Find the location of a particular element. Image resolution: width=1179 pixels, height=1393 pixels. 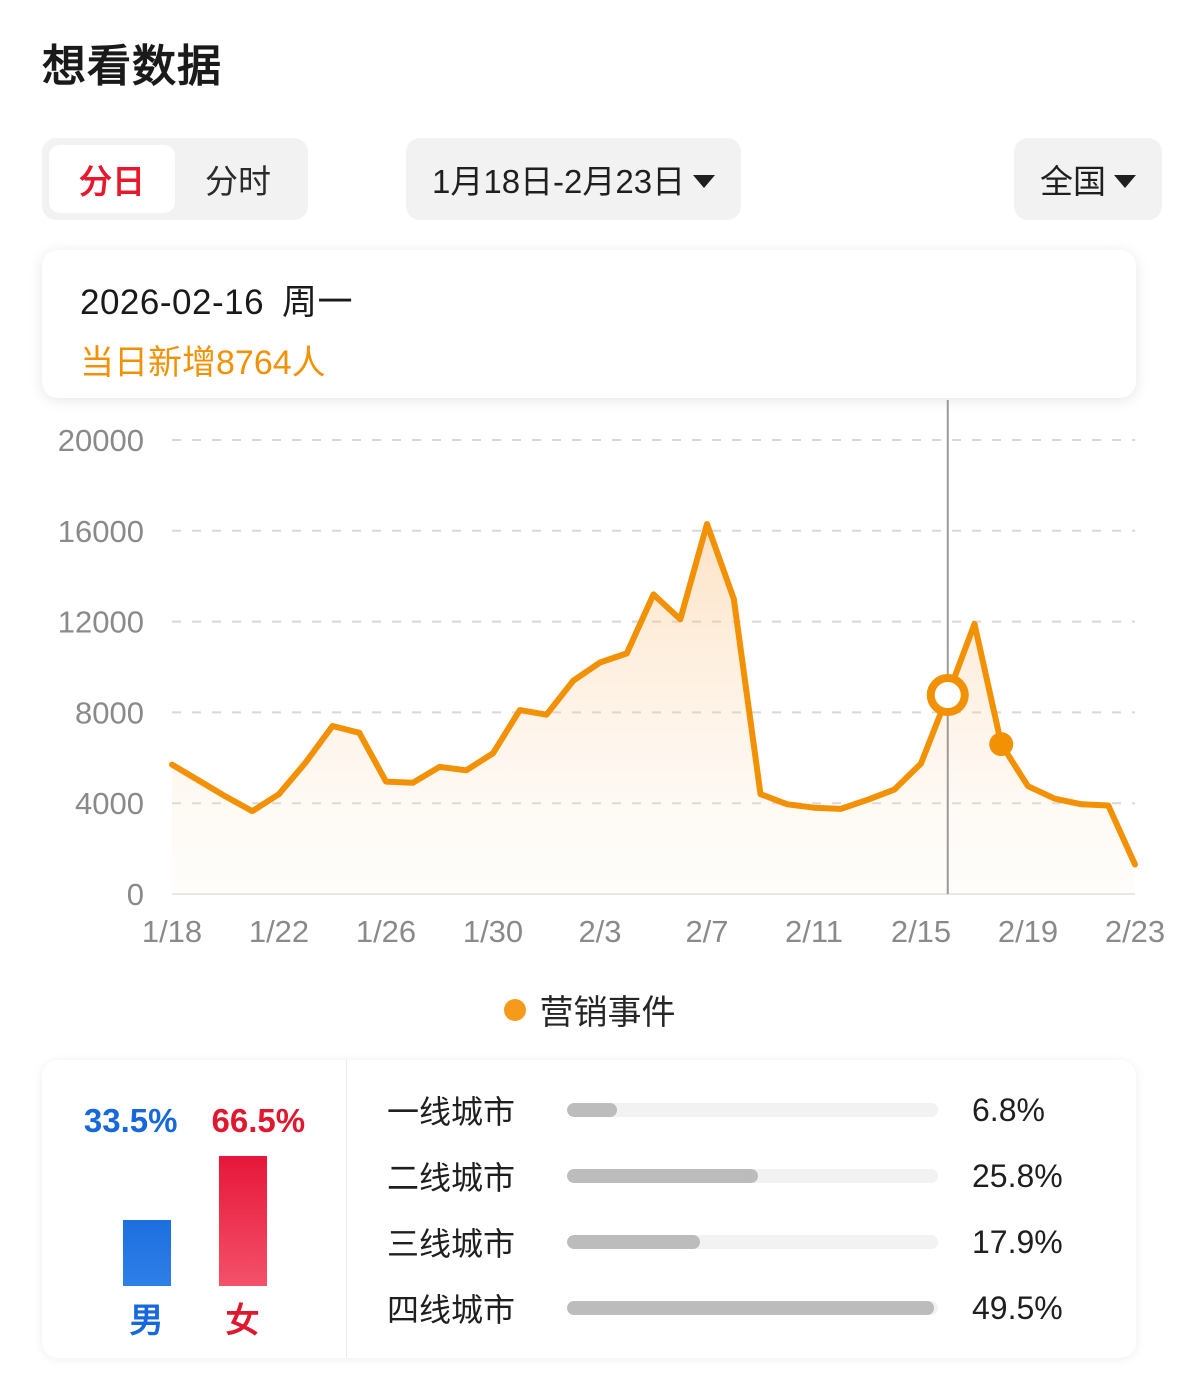

male-bar is located at coordinates (146, 1253).